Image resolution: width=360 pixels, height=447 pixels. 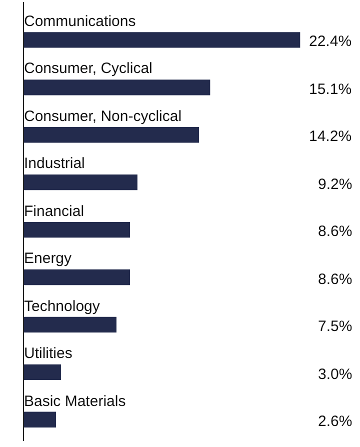 What do you see at coordinates (330, 41) in the screenshot?
I see `data-label: 22.4%` at bounding box center [330, 41].